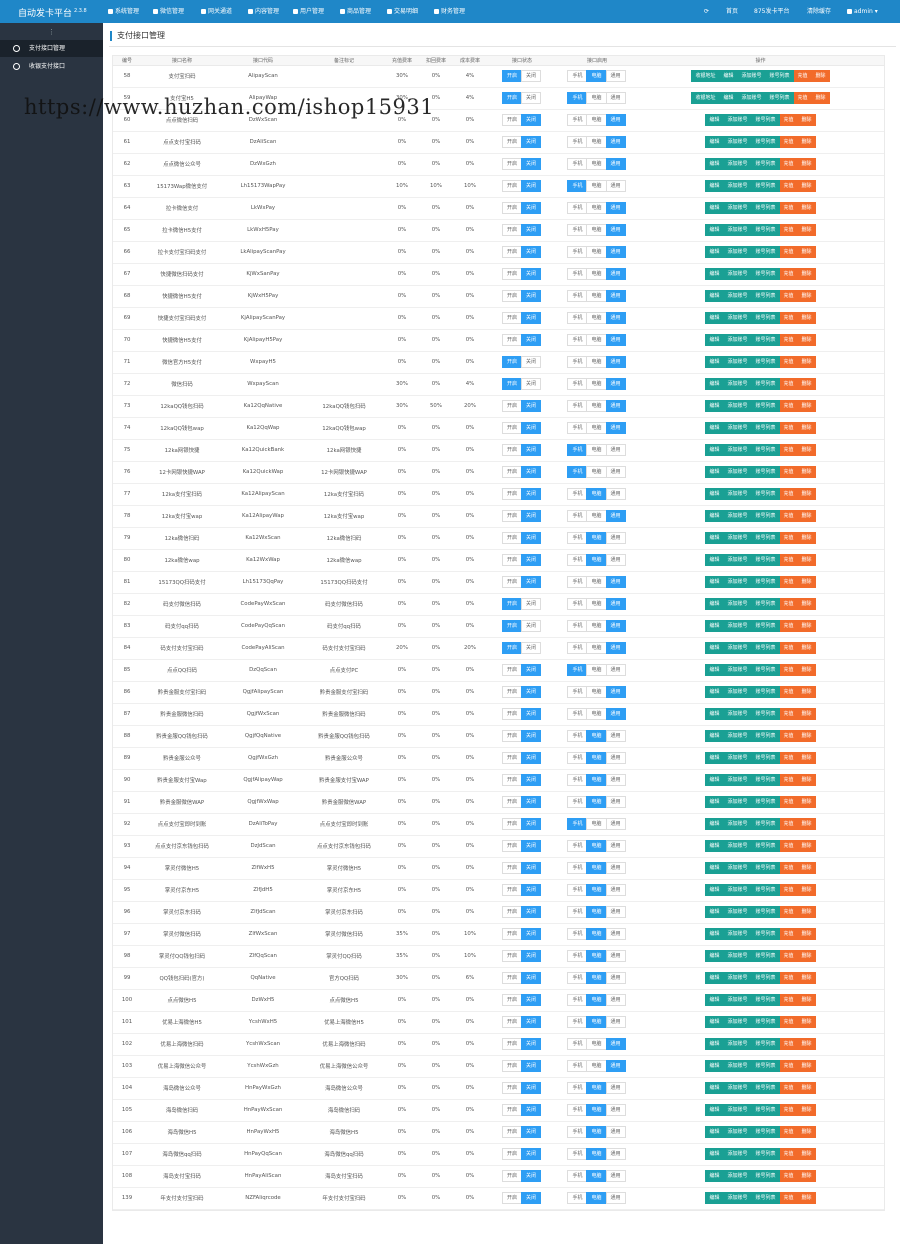 Image resolution: width=900 pixels, height=1244 pixels. I want to click on nav-trades: 交易明细, so click(402, 11).